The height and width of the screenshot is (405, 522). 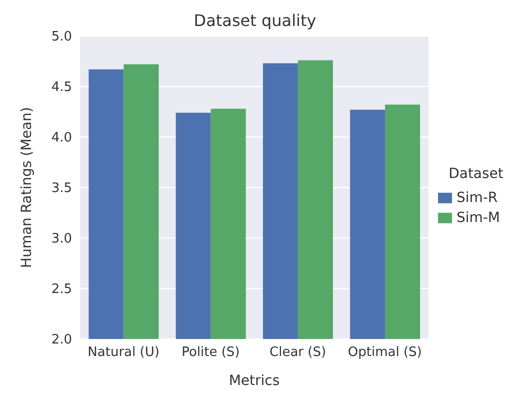 What do you see at coordinates (61, 239) in the screenshot?
I see `y-tick-label: 3.0` at bounding box center [61, 239].